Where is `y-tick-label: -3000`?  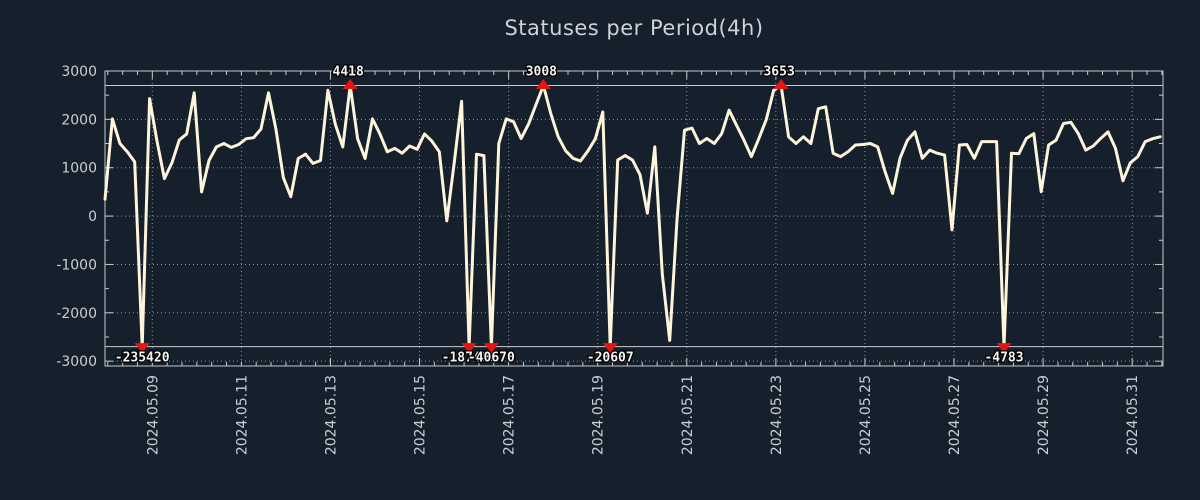 y-tick-label: -3000 is located at coordinates (76, 362).